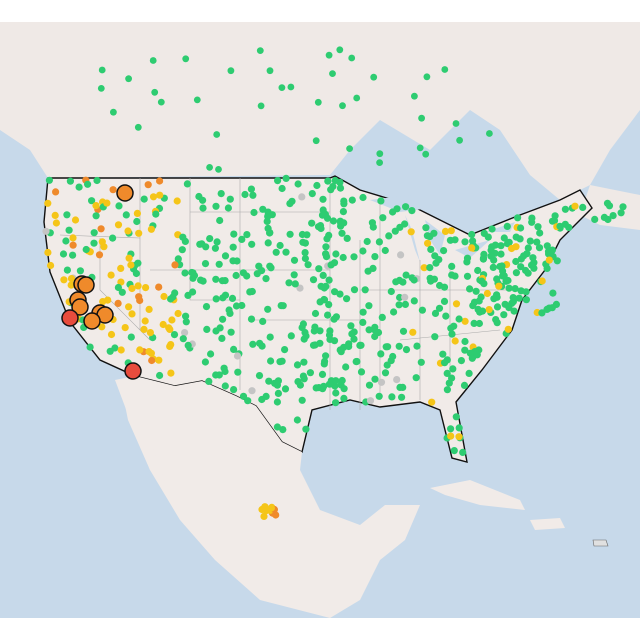 Image resolution: width=640 pixels, height=640 pixels. Describe the element at coordinates (320, 629) in the screenshot. I see `bottom-strip` at that location.